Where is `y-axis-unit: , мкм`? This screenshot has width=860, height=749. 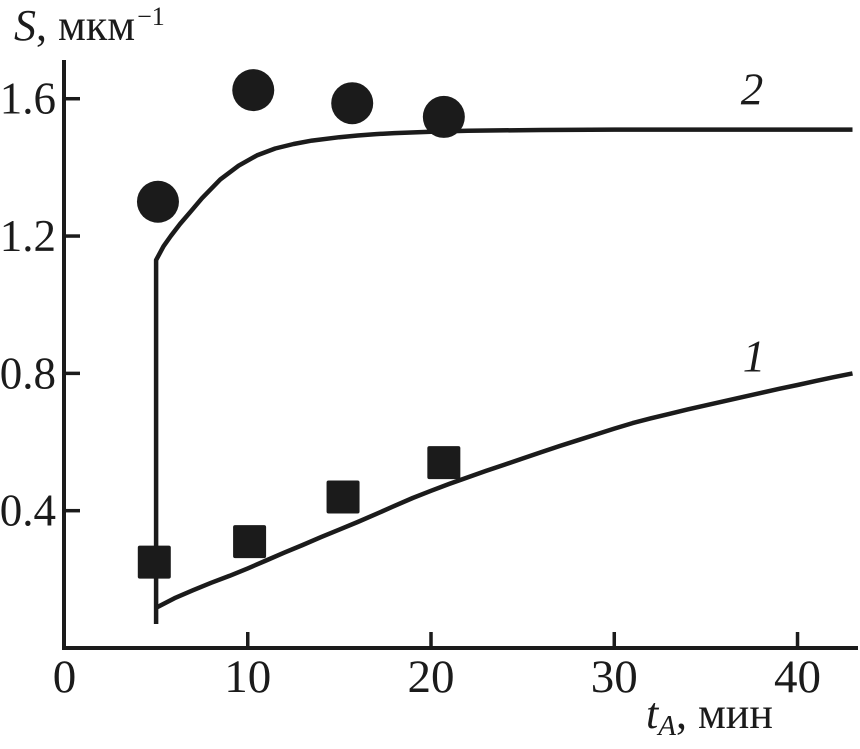 y-axis-unit: , мкм is located at coordinates (86, 25).